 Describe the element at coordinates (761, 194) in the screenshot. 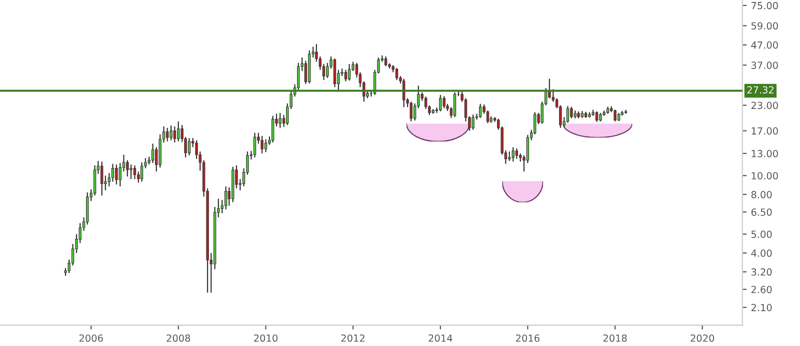

I see `y-tick-label: 8.00` at that location.